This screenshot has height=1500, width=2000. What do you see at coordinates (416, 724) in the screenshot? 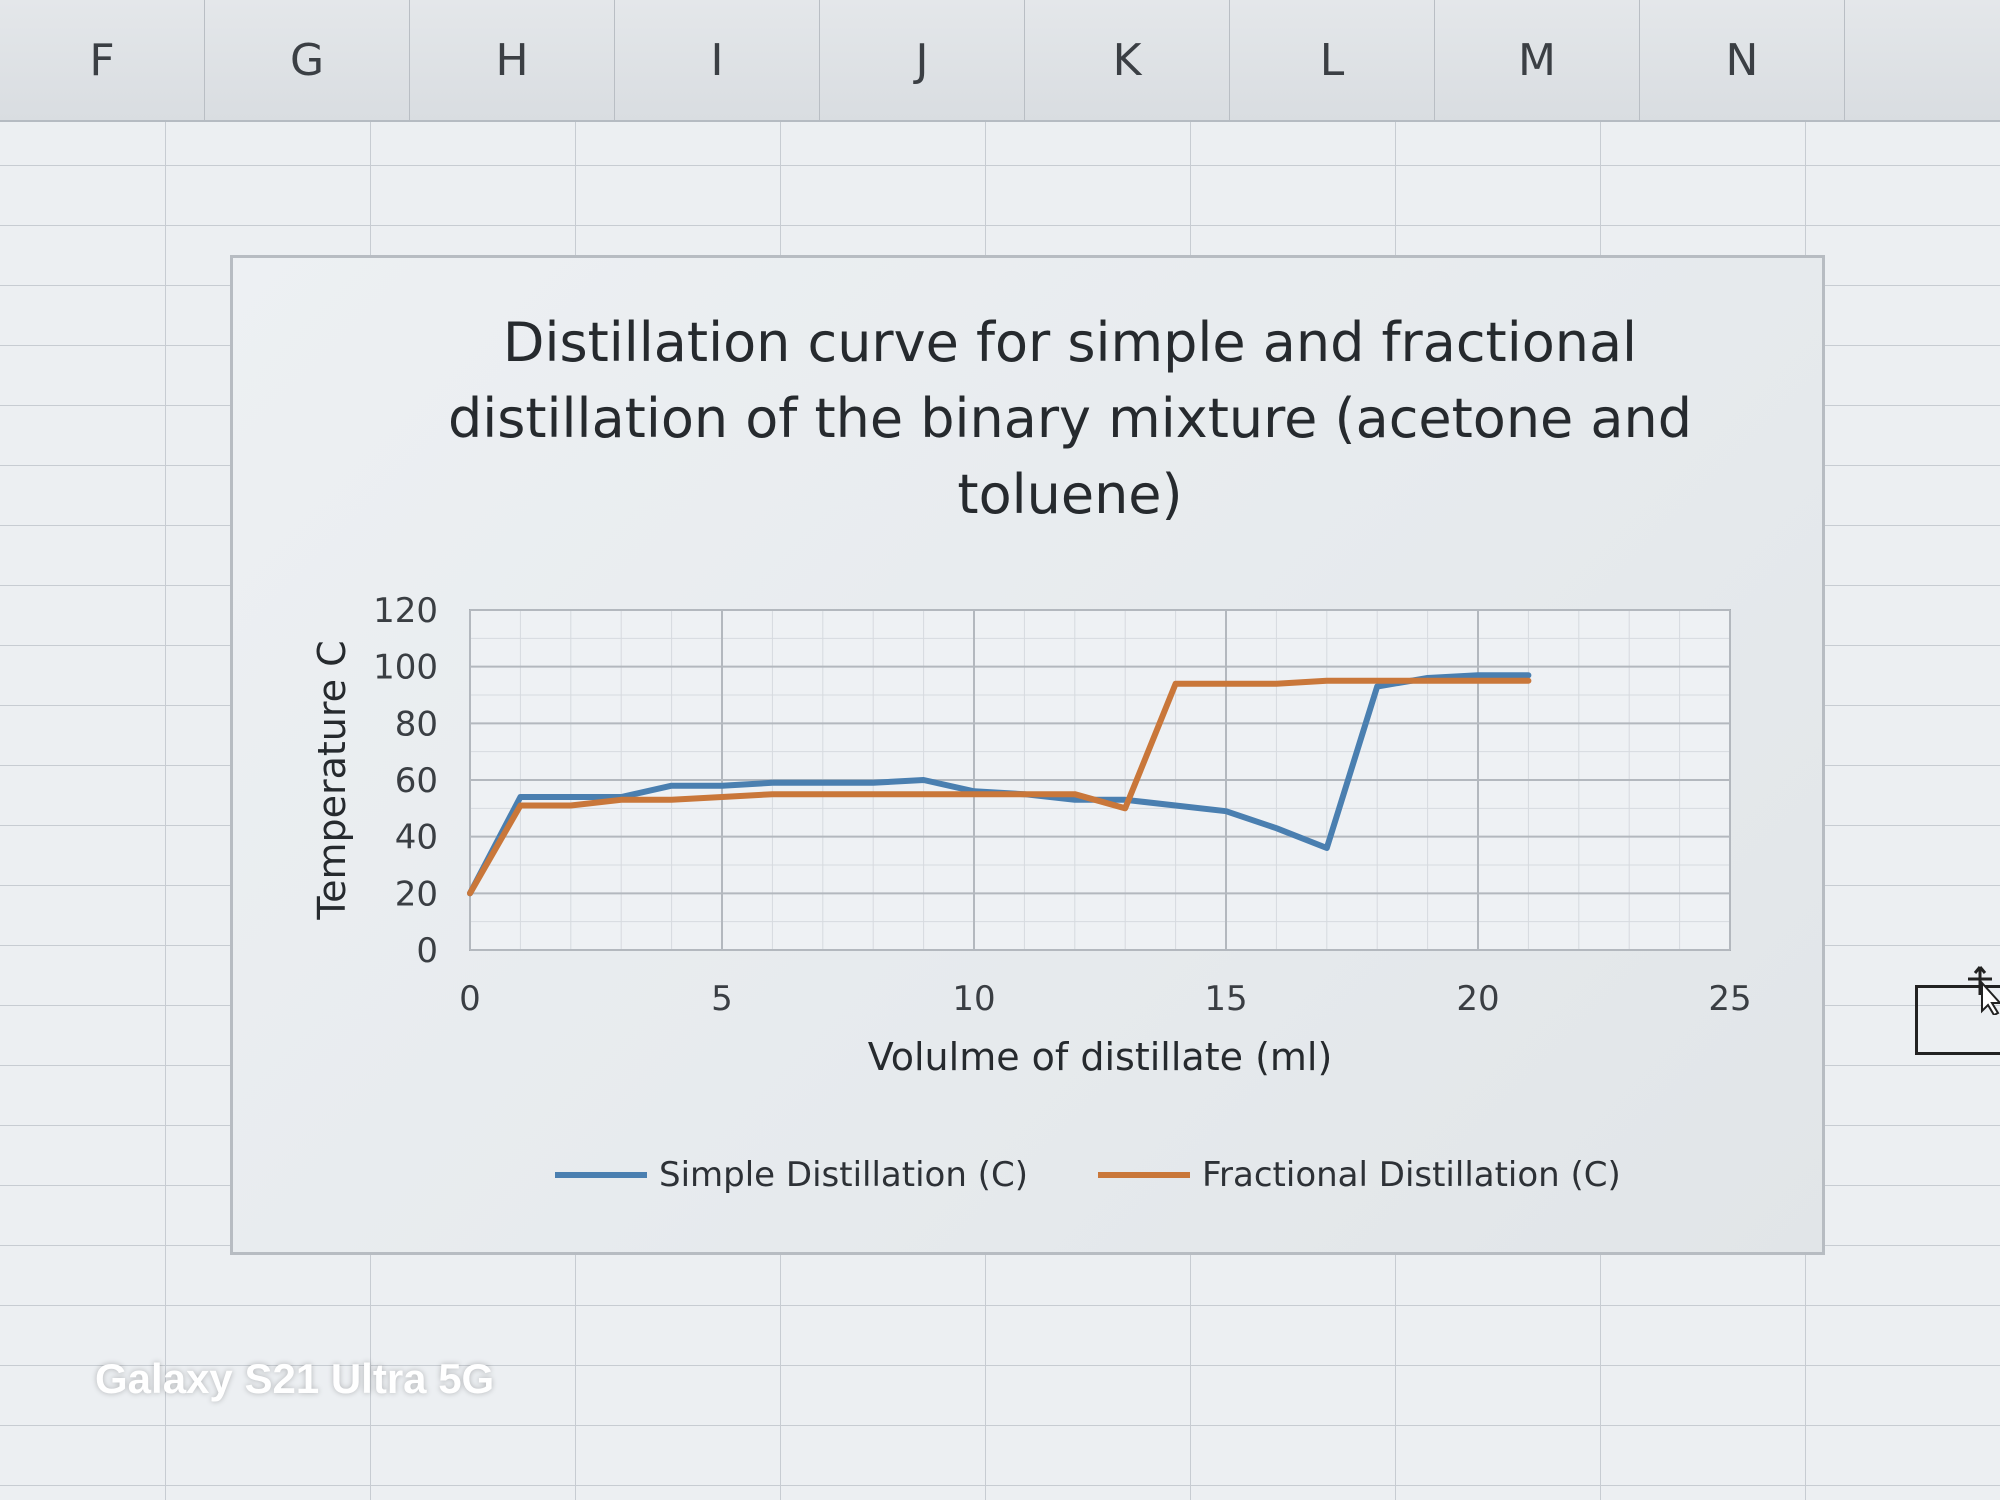
I see `y-tick-label: 80` at bounding box center [416, 724].